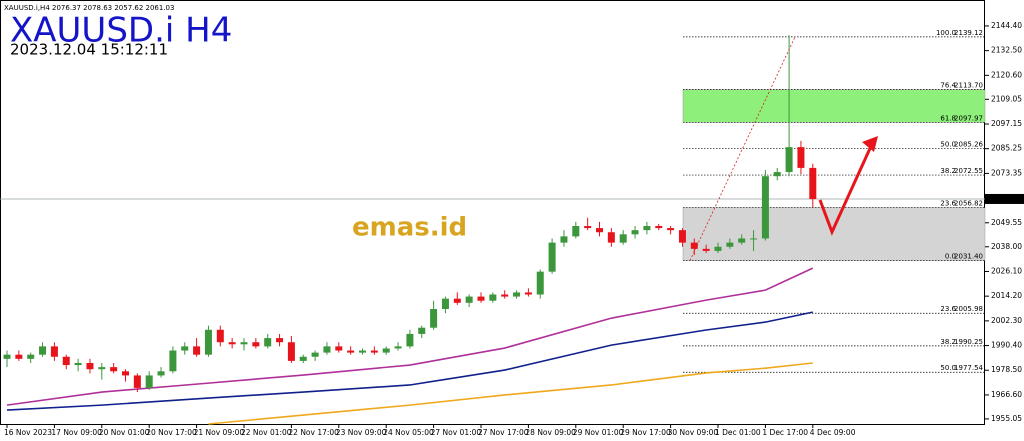 This screenshot has width=1024, height=441. Describe the element at coordinates (948, 86) in the screenshot. I see `fib-ratio: 76.4` at that location.